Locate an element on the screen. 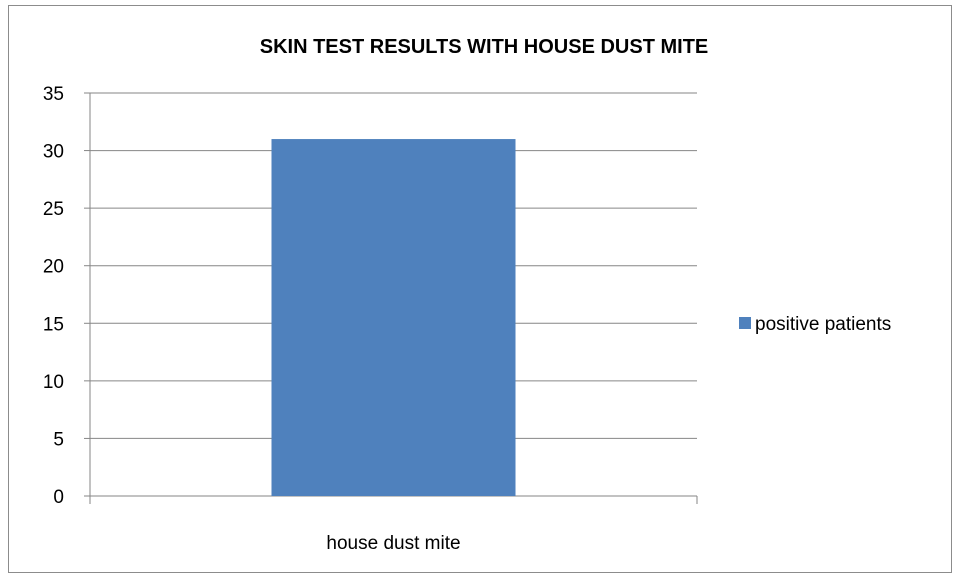  y-tick-label: 0 is located at coordinates (58, 497).